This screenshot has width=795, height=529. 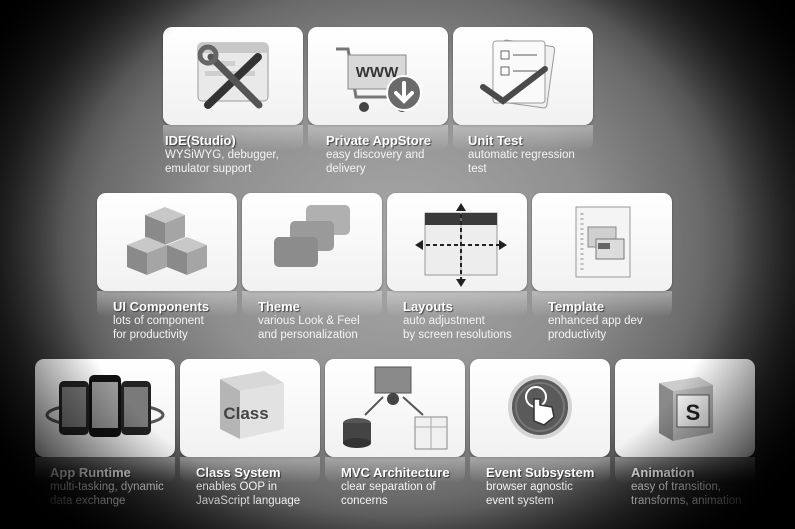 What do you see at coordinates (378, 140) in the screenshot?
I see `feature-title: Private AppStore` at bounding box center [378, 140].